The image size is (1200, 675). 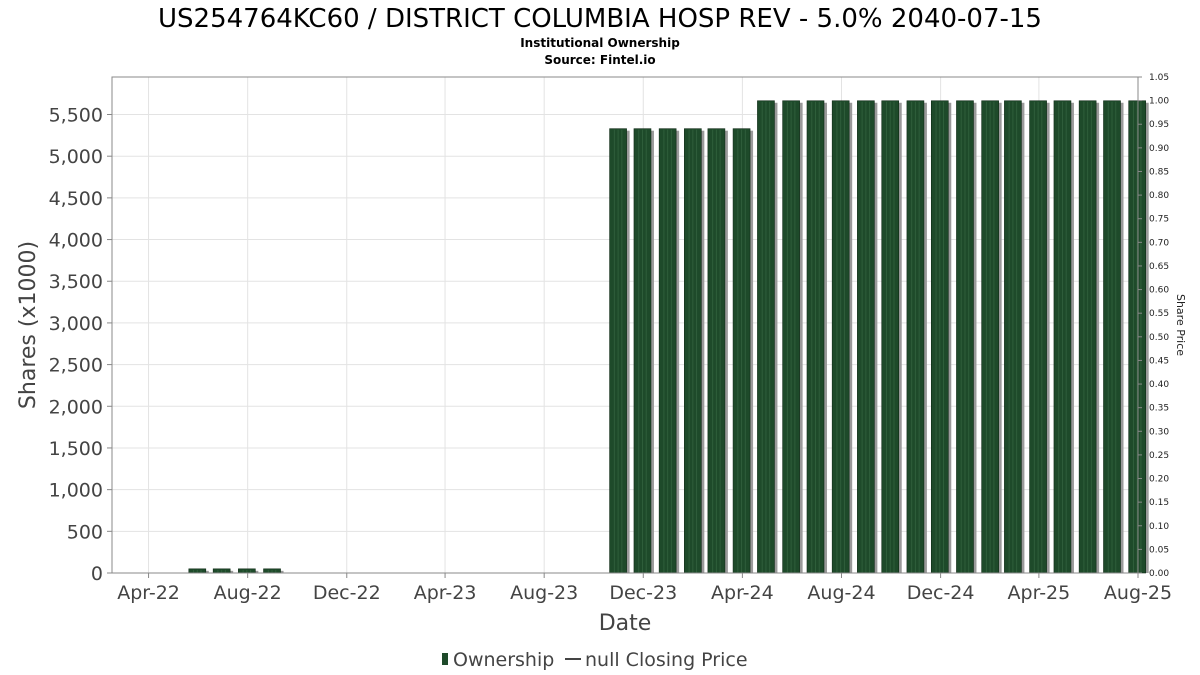 I want to click on chart-source: Source: Fintel.io, so click(x=599, y=60).